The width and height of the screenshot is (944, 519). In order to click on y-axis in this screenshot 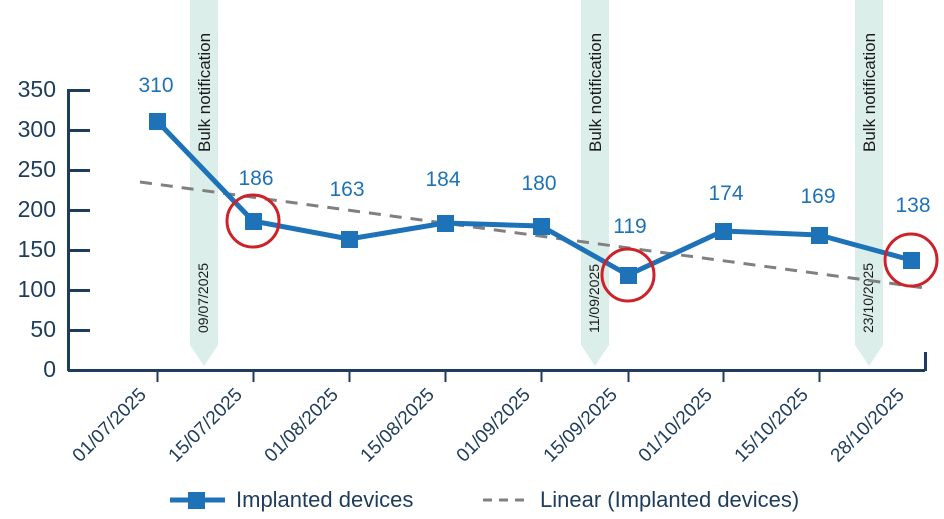, I will do `click(78, 230)`.